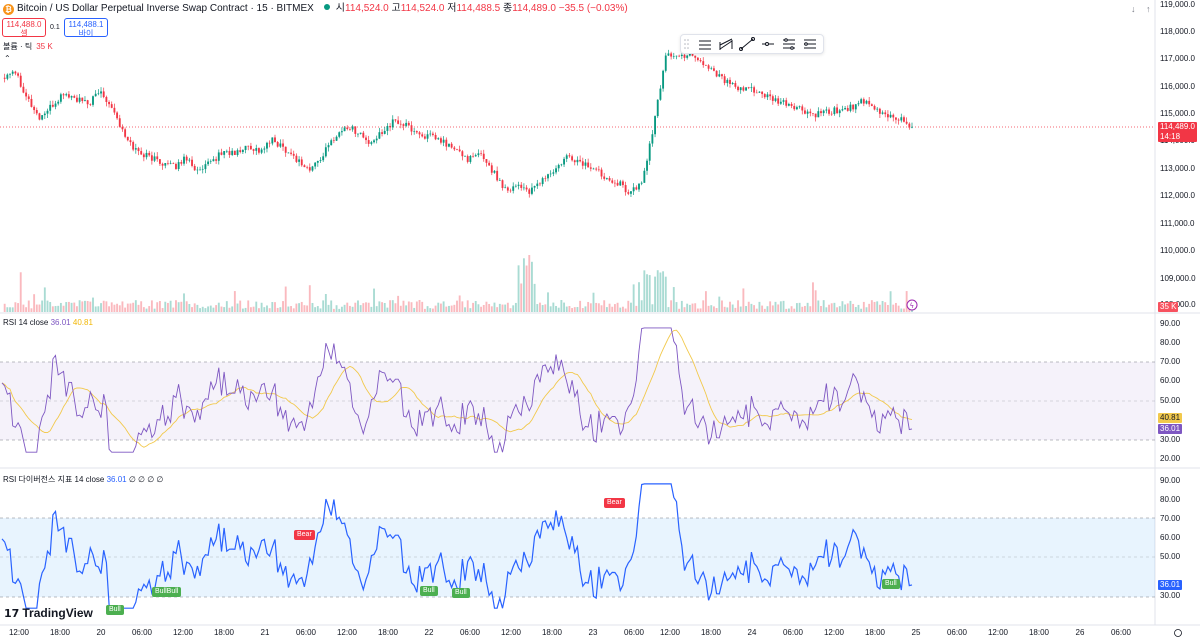  What do you see at coordinates (1148, 9) in the screenshot?
I see `upload-icon: ↑` at bounding box center [1148, 9].